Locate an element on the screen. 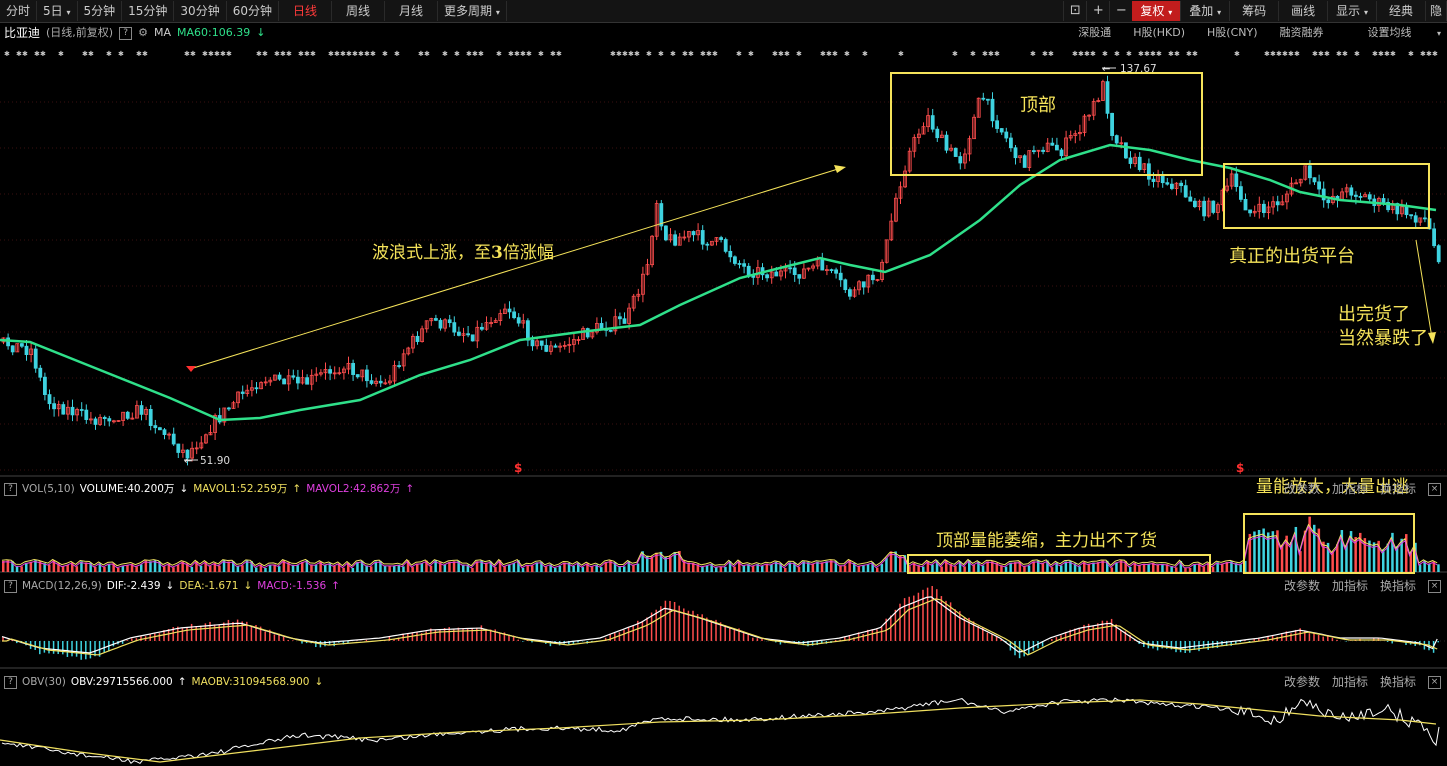 The height and width of the screenshot is (766, 1447). tab-weekly: 周线 is located at coordinates (359, 11).